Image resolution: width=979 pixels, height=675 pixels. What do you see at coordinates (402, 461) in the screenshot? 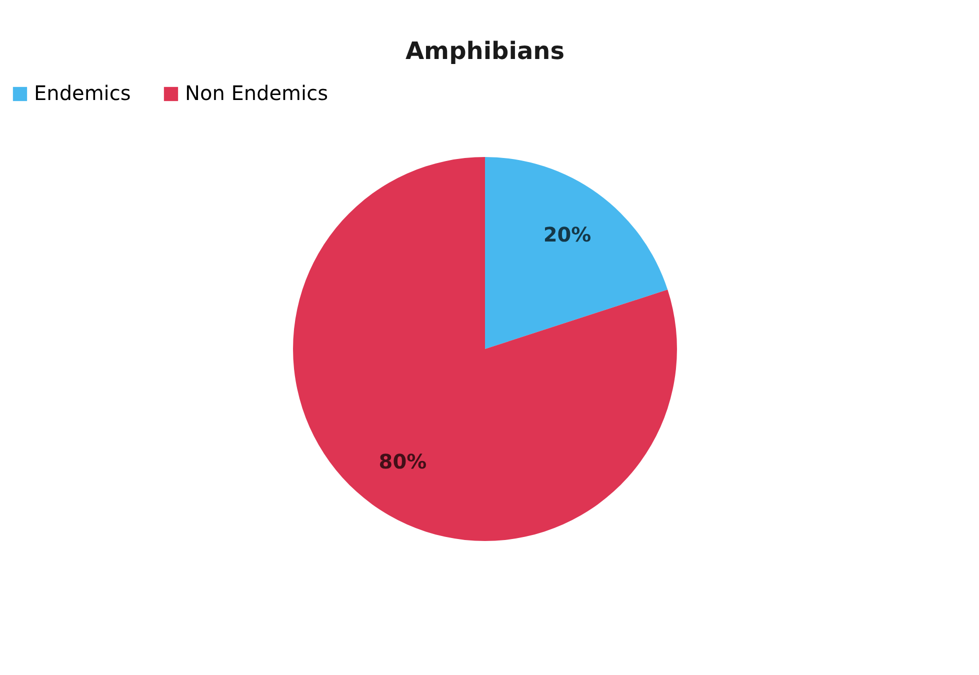
I see `data-label: 80%` at bounding box center [402, 461].